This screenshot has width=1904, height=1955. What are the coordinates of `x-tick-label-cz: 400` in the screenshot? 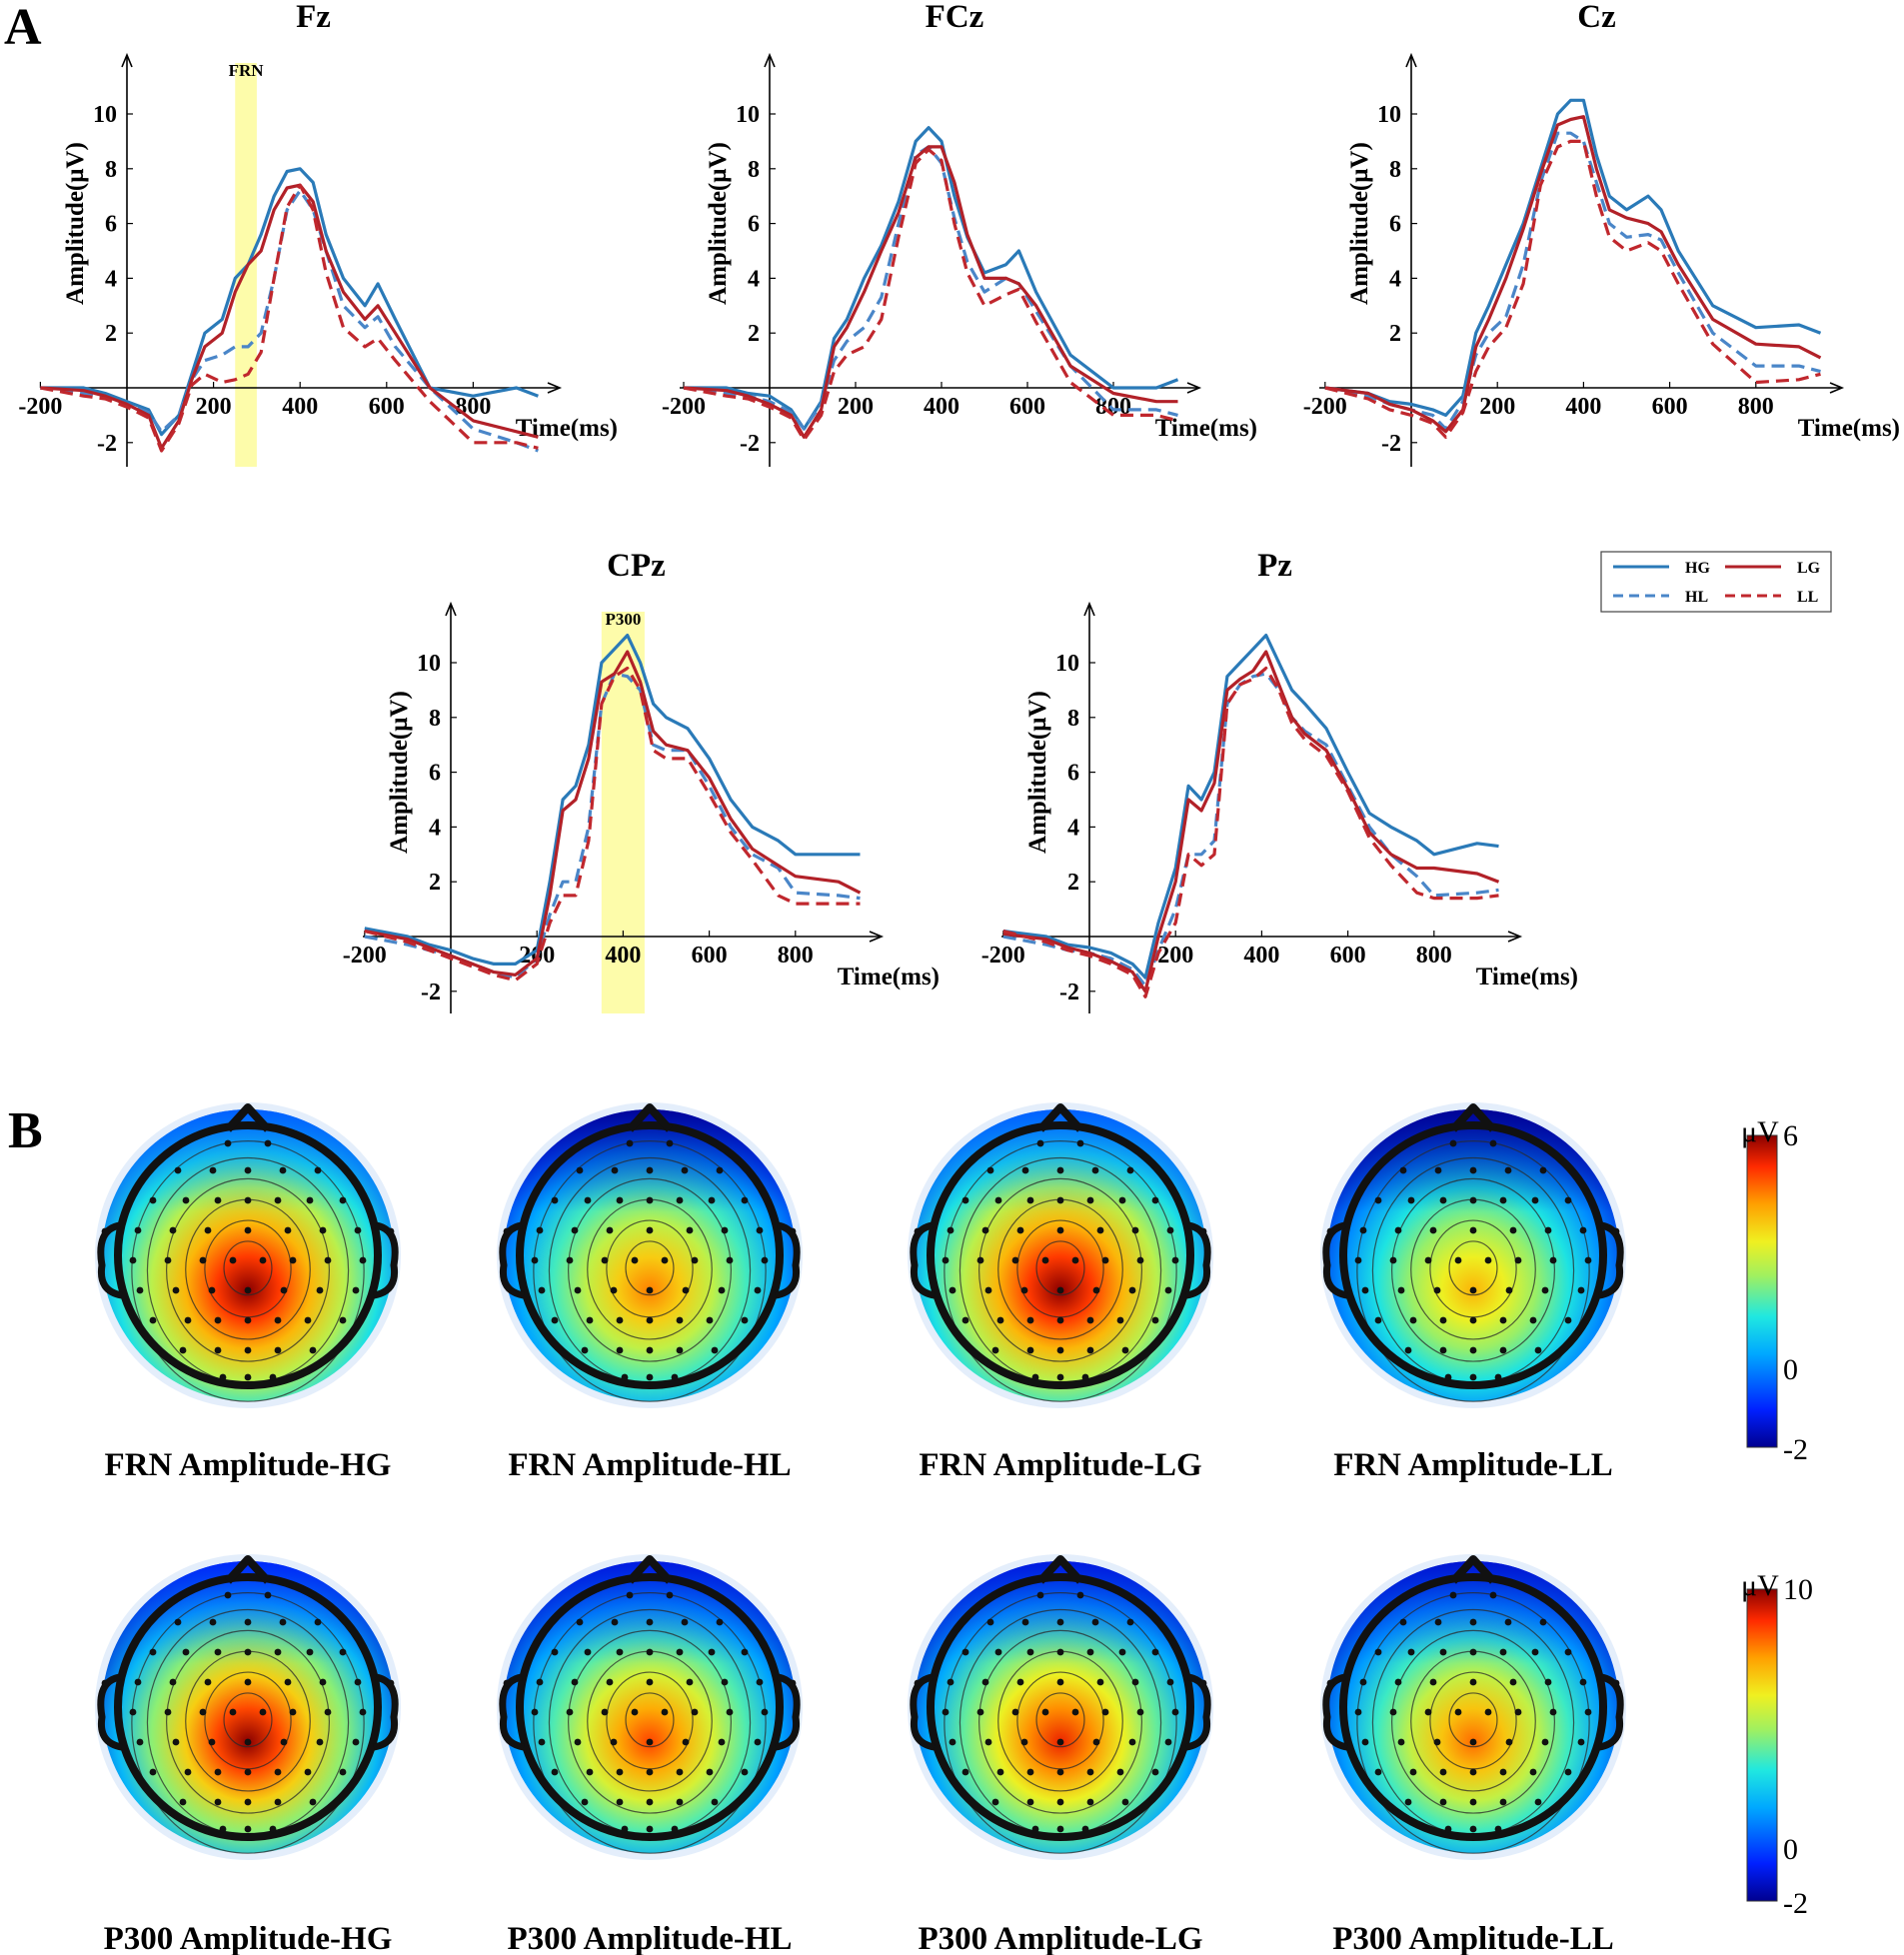 It's located at (1583, 407).